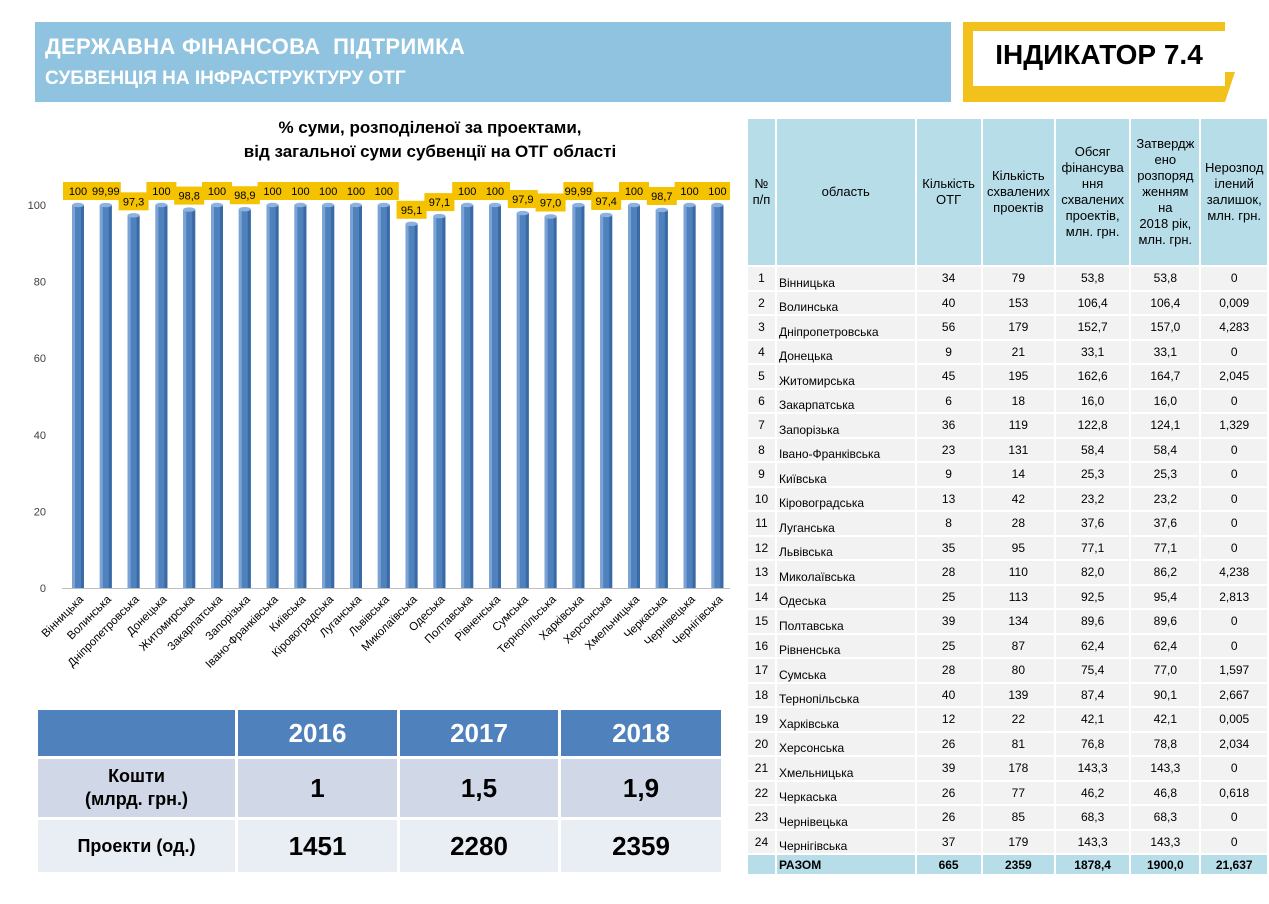 The image size is (1269, 904). I want to click on cell-oblast: Сумська, so click(845, 670).